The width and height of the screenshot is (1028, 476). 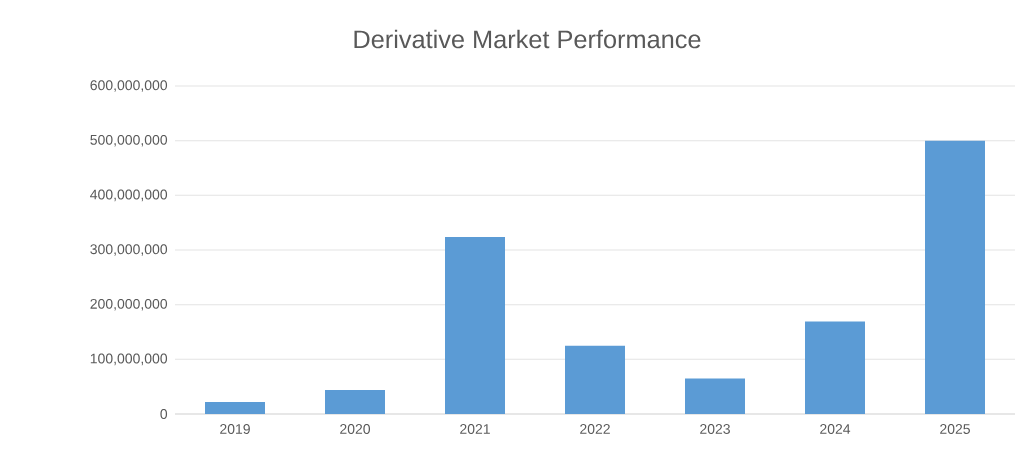 I want to click on chart-title: Derivative Market Performance, so click(x=527, y=39).